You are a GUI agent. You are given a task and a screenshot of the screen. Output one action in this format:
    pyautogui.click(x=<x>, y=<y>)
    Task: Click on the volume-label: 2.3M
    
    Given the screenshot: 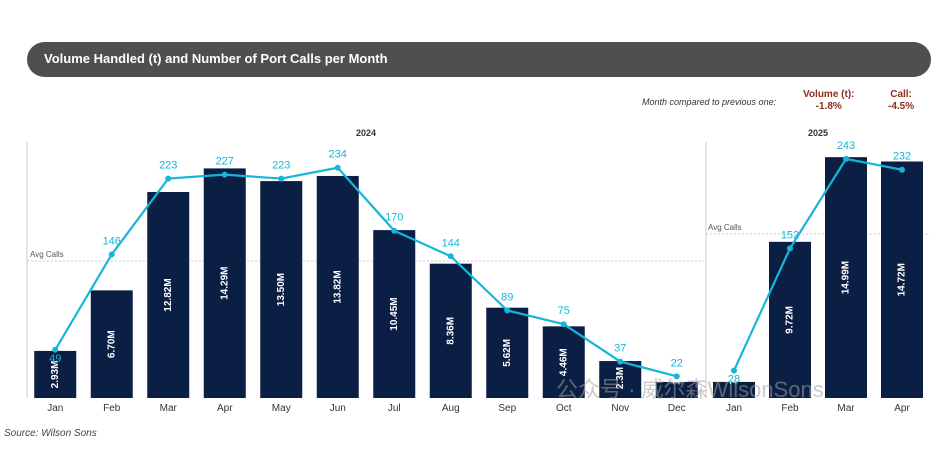 What is the action you would take?
    pyautogui.click(x=620, y=378)
    